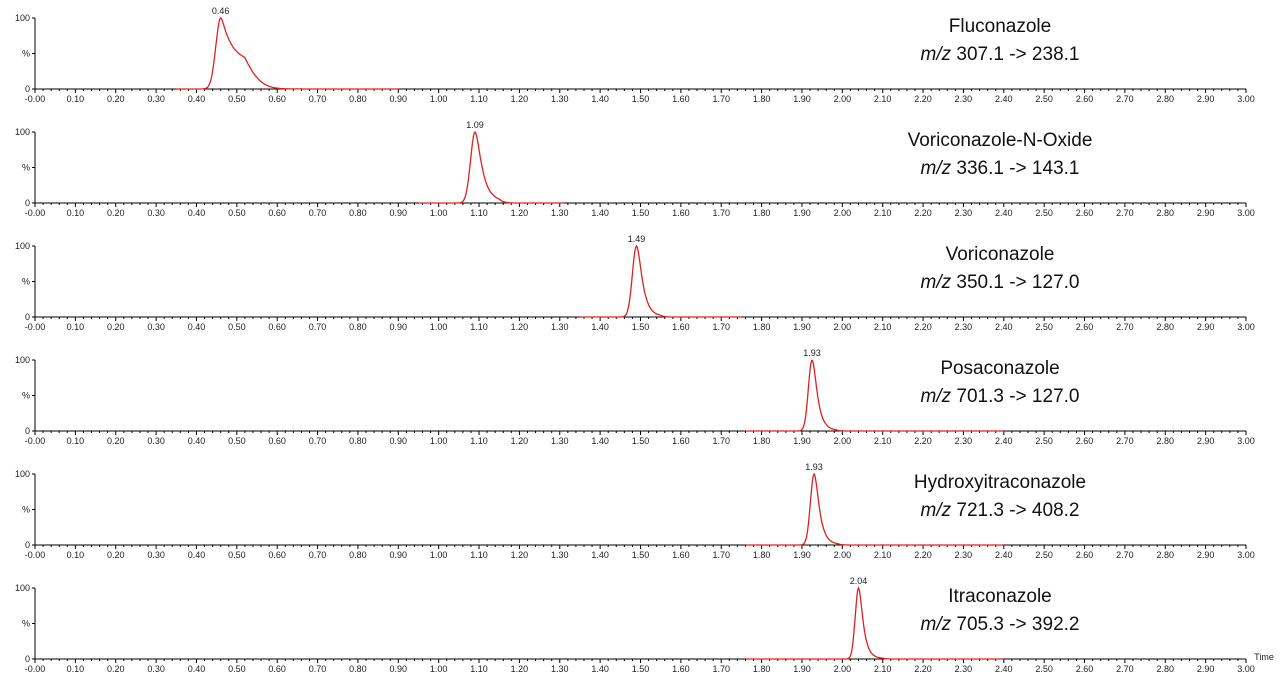 Image resolution: width=1281 pixels, height=679 pixels. Describe the element at coordinates (520, 99) in the screenshot. I see `x-tick-label: 1.20` at that location.